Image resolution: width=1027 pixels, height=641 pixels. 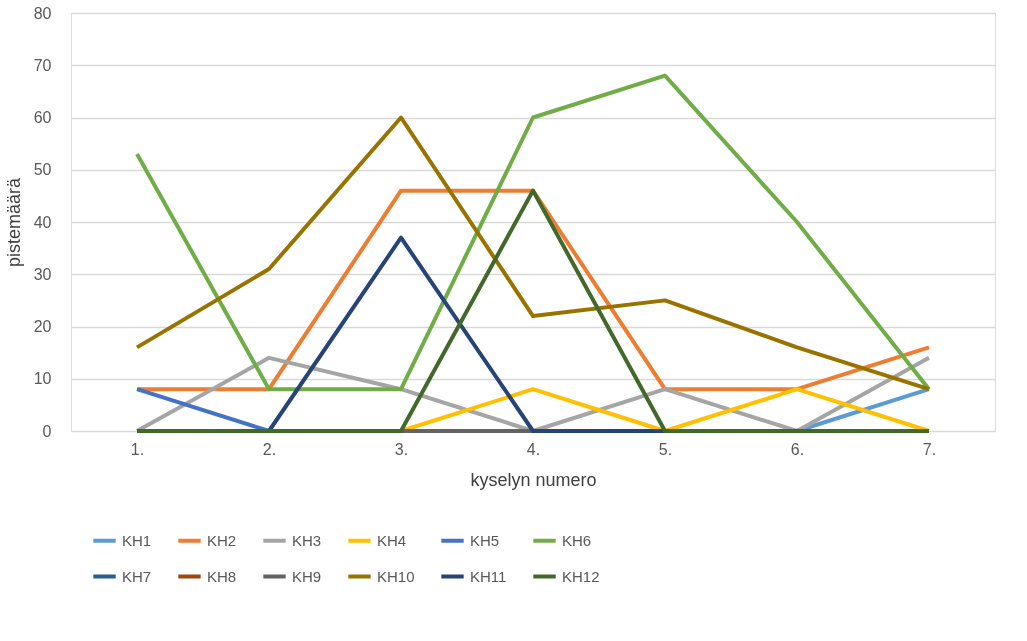 I want to click on y-tick-label: 20, so click(x=42, y=326).